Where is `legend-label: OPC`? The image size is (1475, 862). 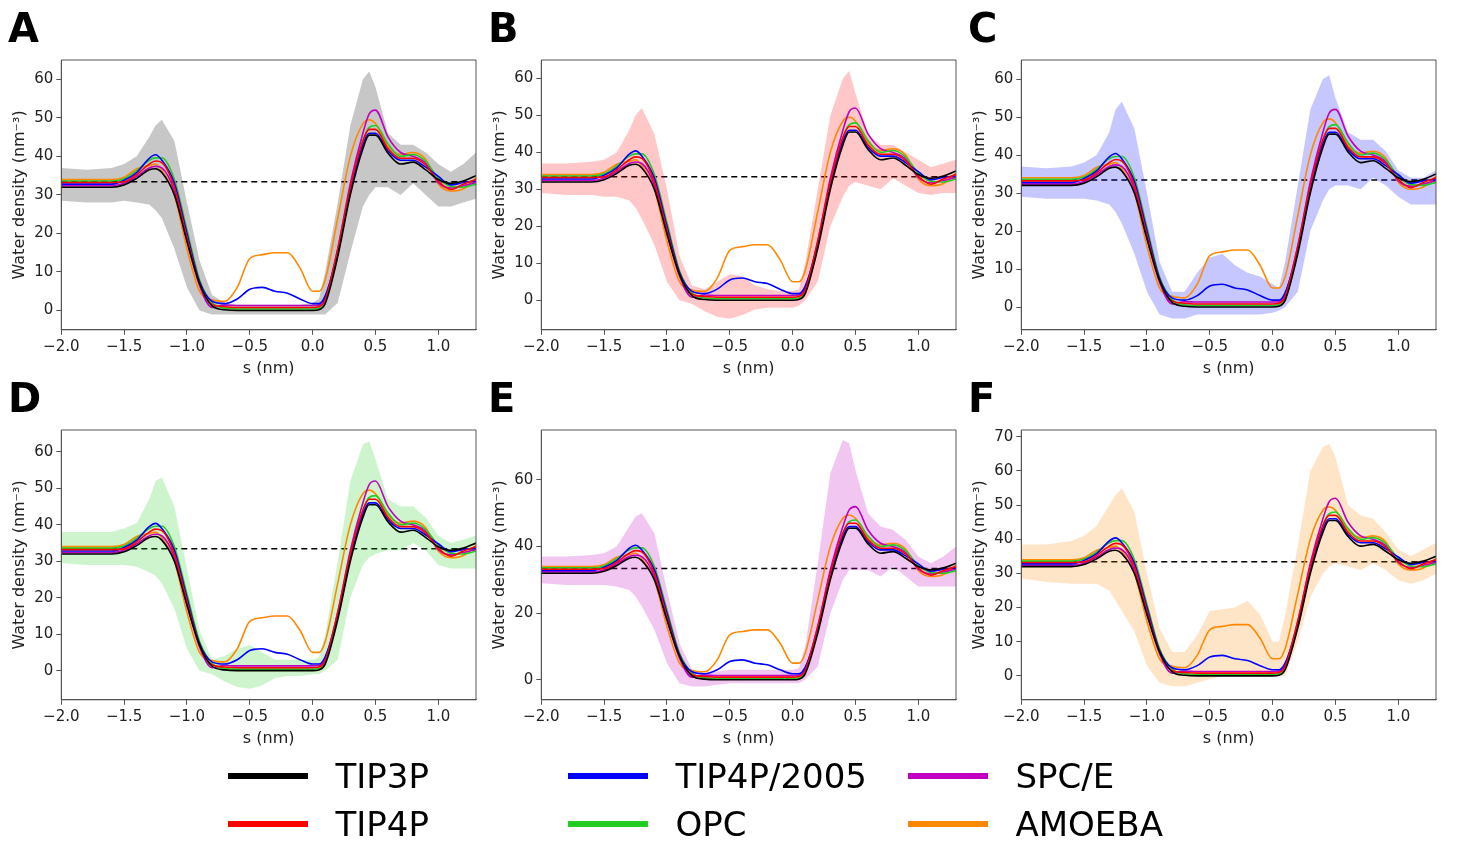 legend-label: OPC is located at coordinates (711, 824).